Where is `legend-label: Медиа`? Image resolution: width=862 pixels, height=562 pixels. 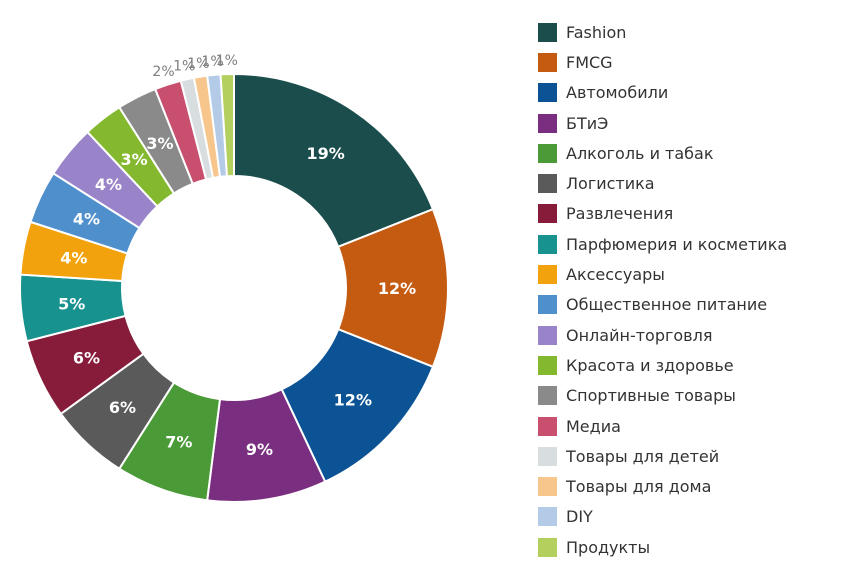 legend-label: Медиа is located at coordinates (593, 426).